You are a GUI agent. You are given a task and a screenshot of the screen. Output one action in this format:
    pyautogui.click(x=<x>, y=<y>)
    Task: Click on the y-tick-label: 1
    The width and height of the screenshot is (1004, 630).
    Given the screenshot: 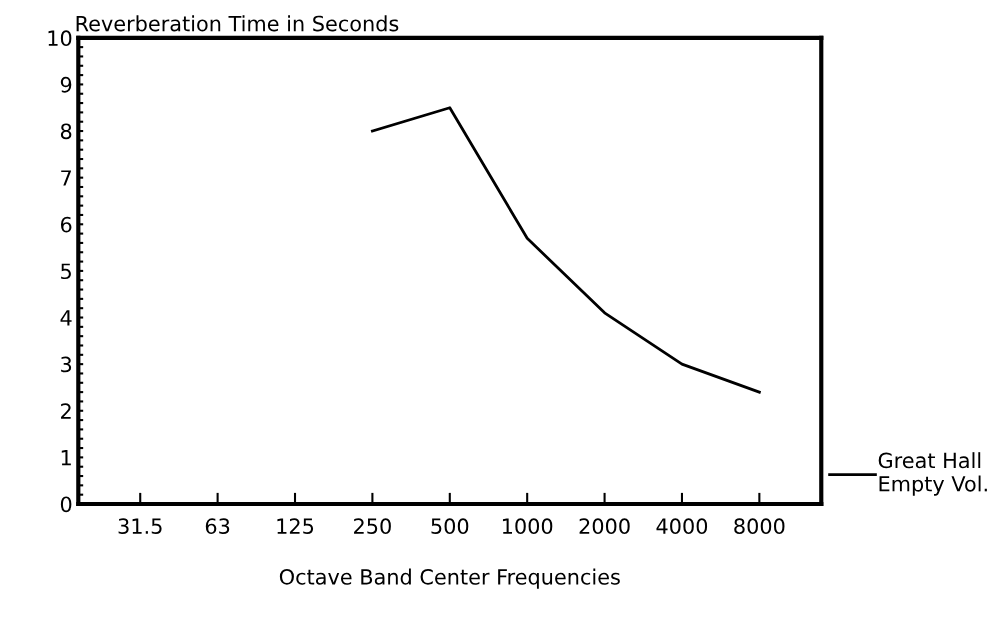 What is the action you would take?
    pyautogui.click(x=66, y=458)
    